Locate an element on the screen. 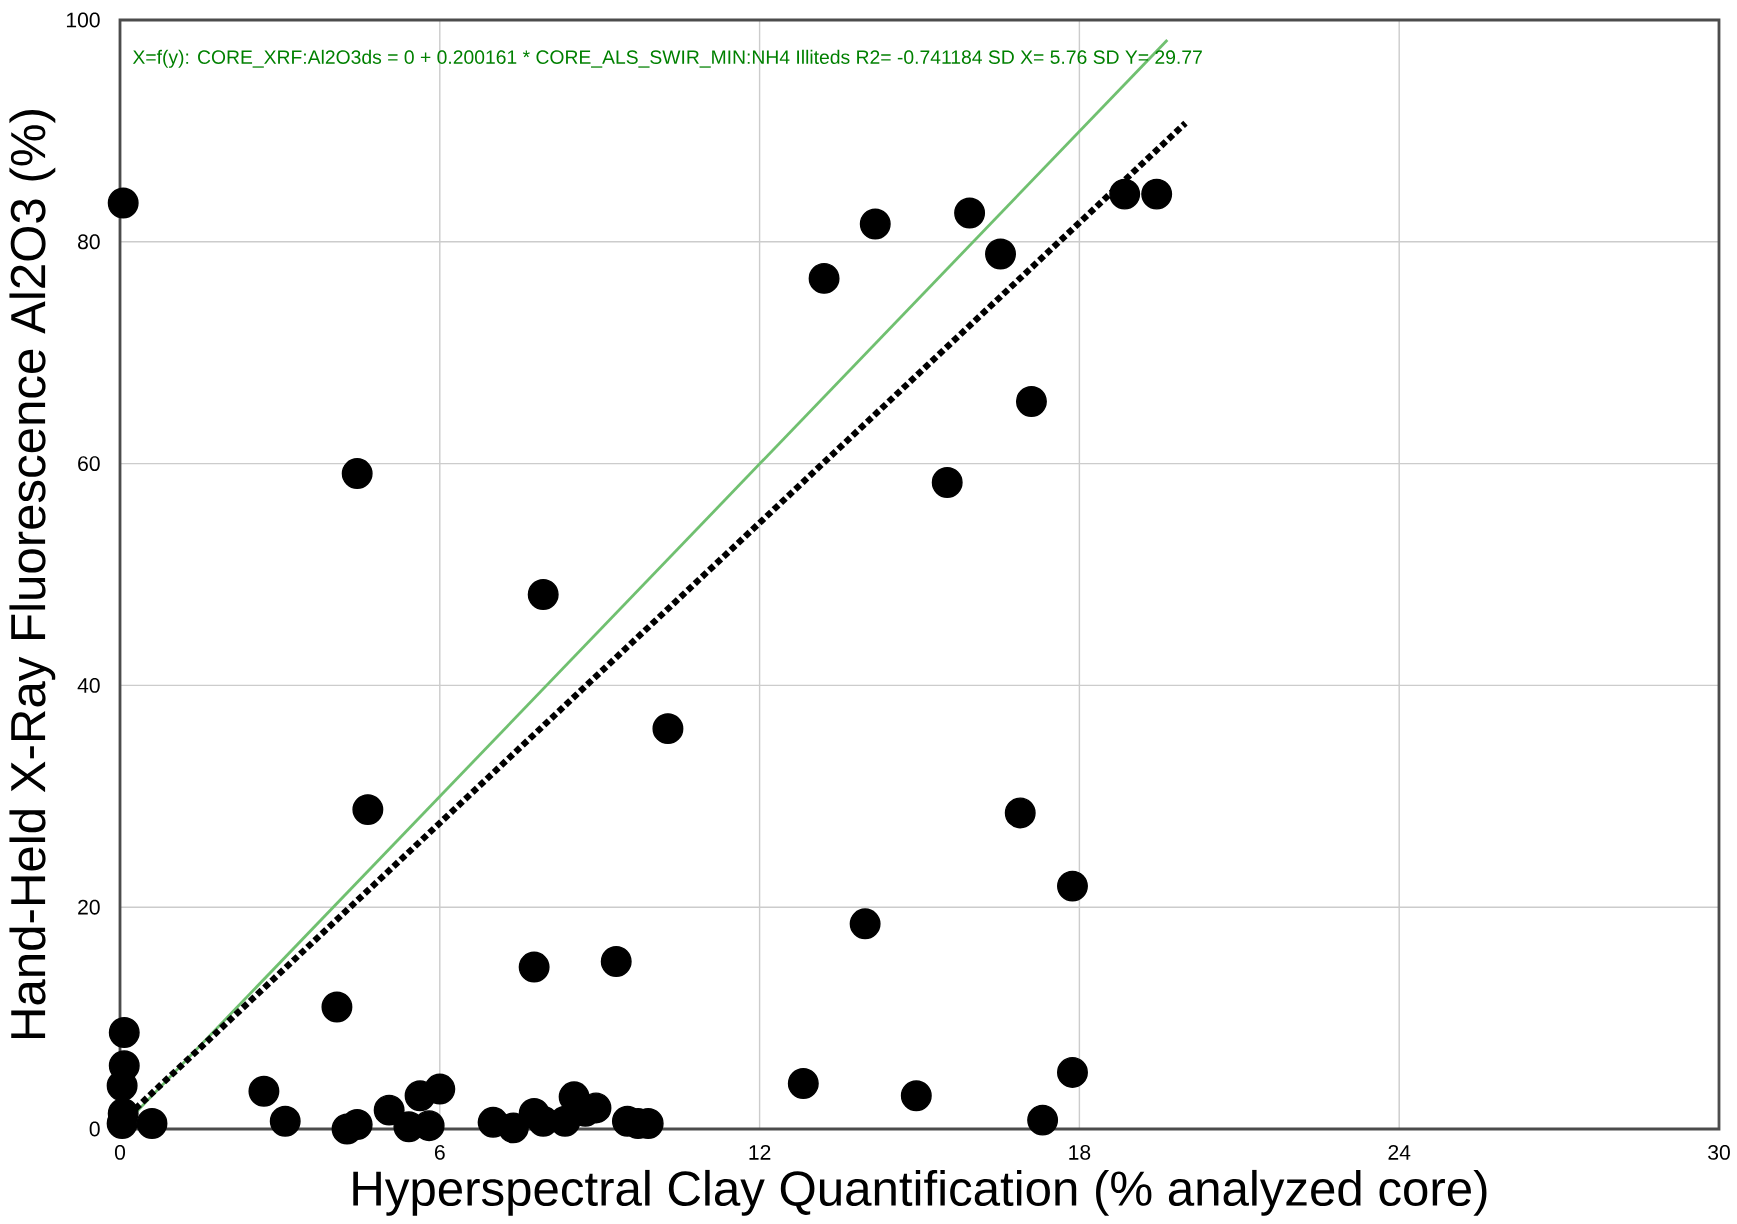 The height and width of the screenshot is (1224, 1737). x-tick-label: 24 is located at coordinates (1399, 1152).